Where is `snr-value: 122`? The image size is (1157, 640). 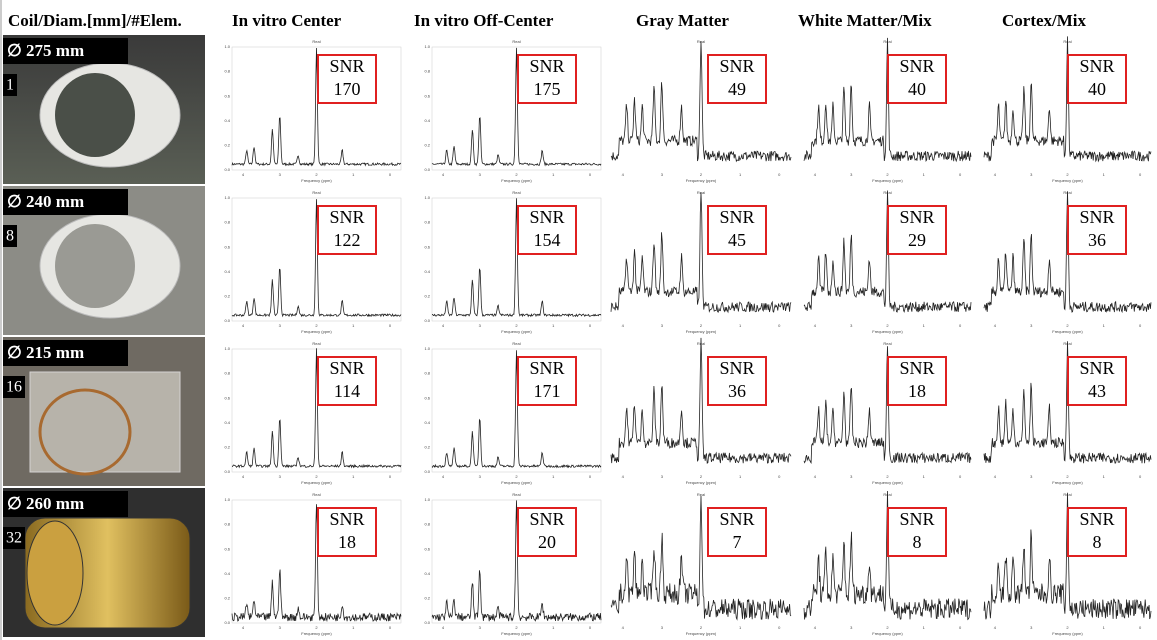
snr-value: 122 is located at coordinates (347, 240).